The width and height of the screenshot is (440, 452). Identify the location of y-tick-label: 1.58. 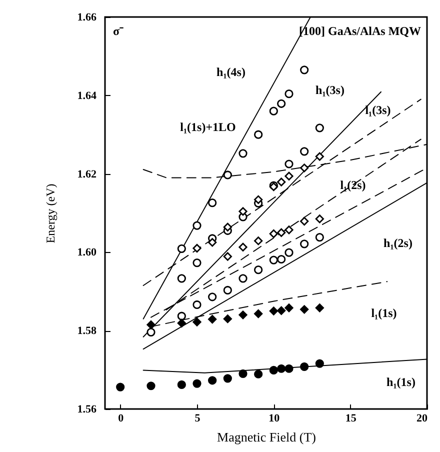
(87, 331).